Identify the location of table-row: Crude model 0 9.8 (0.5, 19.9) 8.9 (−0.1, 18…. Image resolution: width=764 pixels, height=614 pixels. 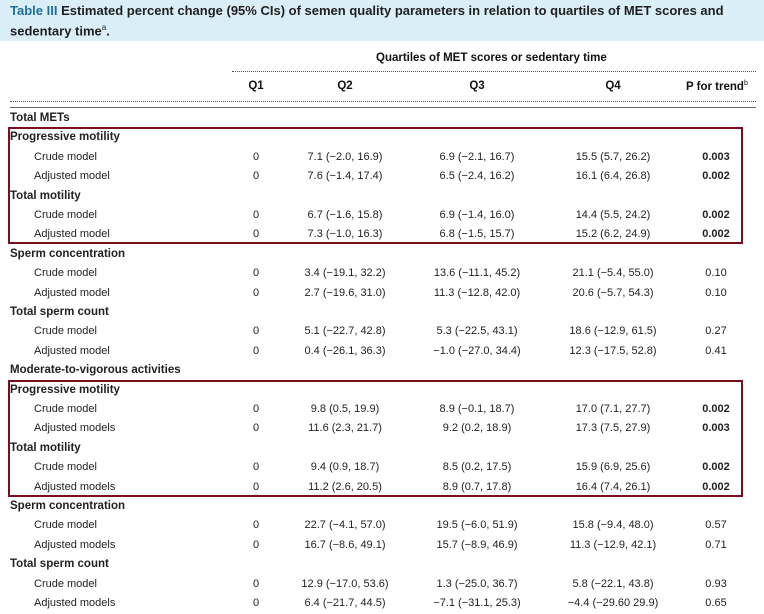
(382, 409).